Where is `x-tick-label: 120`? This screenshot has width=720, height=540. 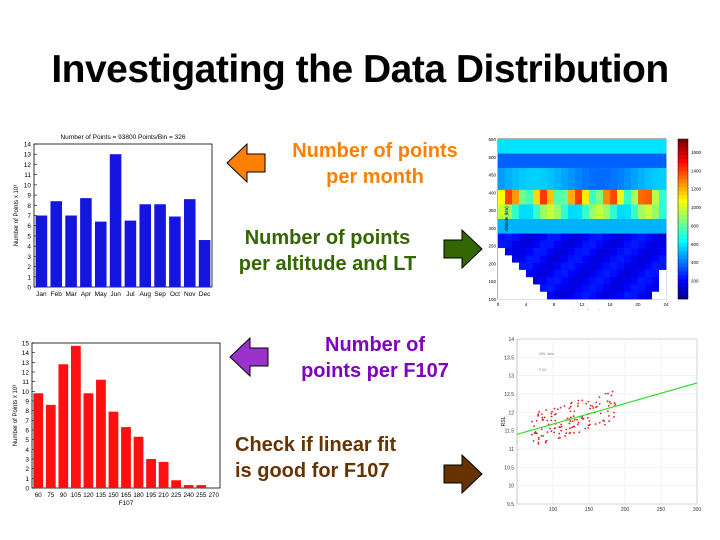
x-tick-label: 120 is located at coordinates (88, 495).